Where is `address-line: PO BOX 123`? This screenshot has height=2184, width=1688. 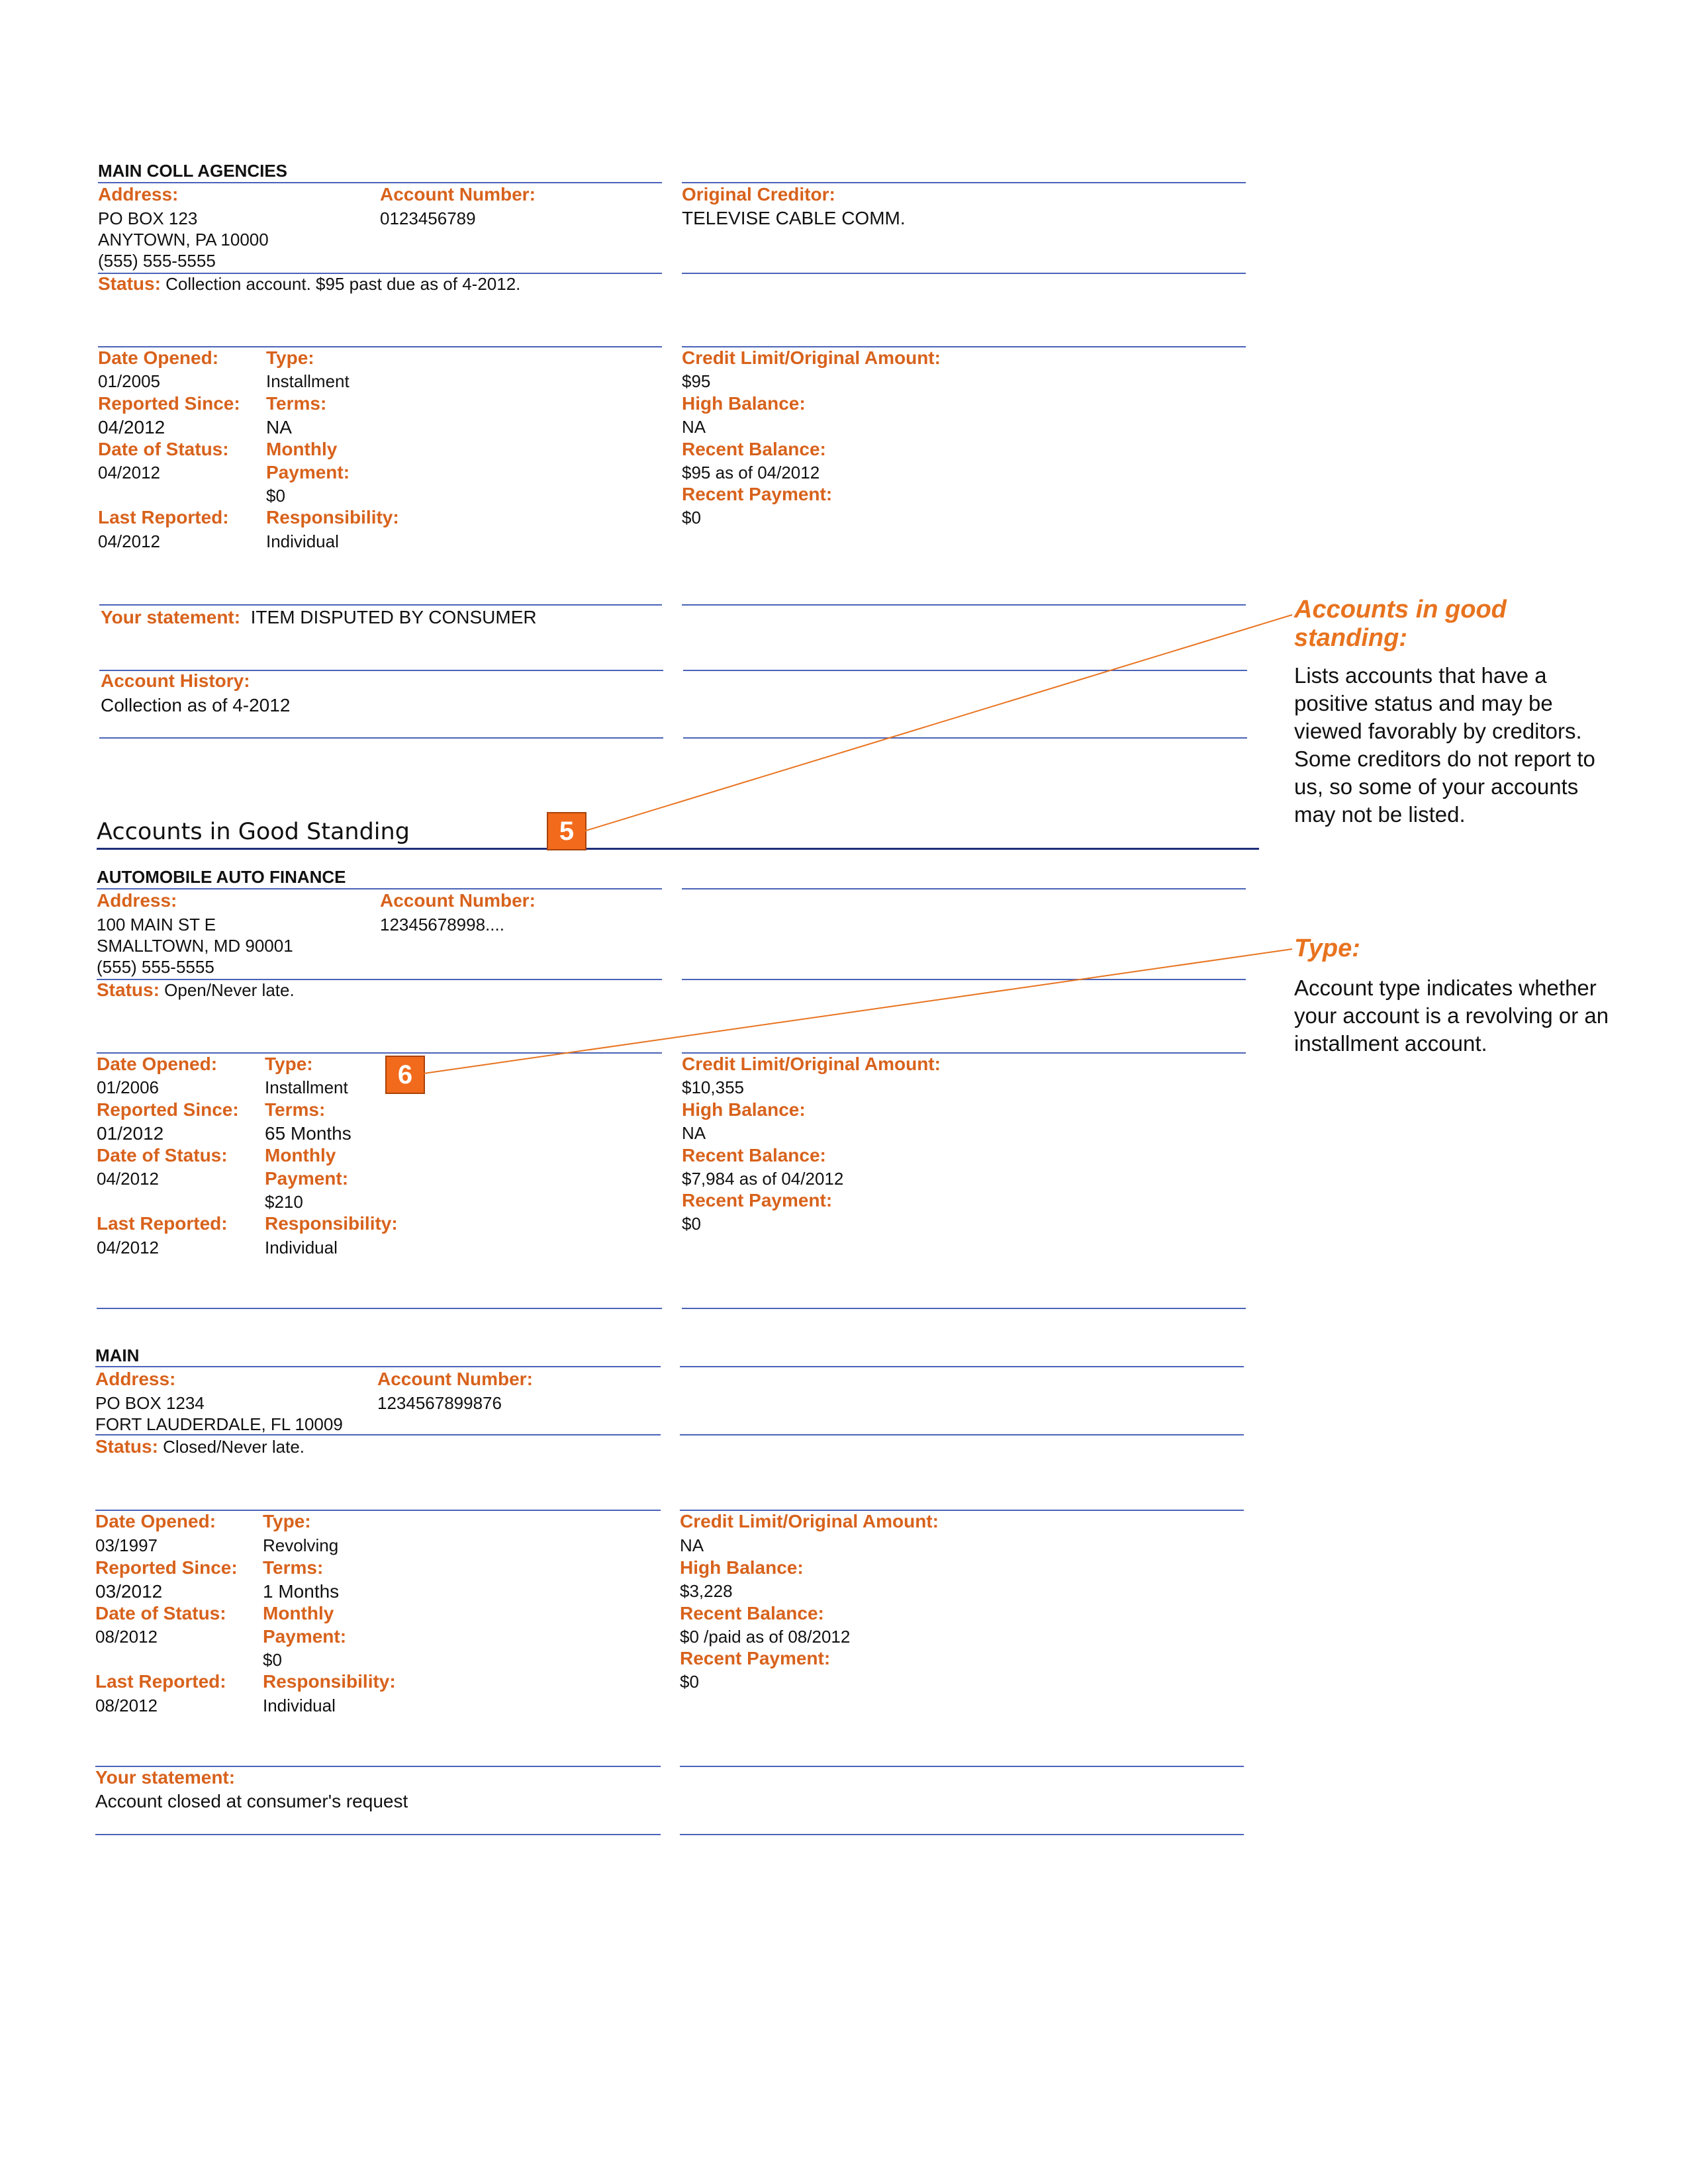
address-line: PO BOX 123 is located at coordinates (148, 218).